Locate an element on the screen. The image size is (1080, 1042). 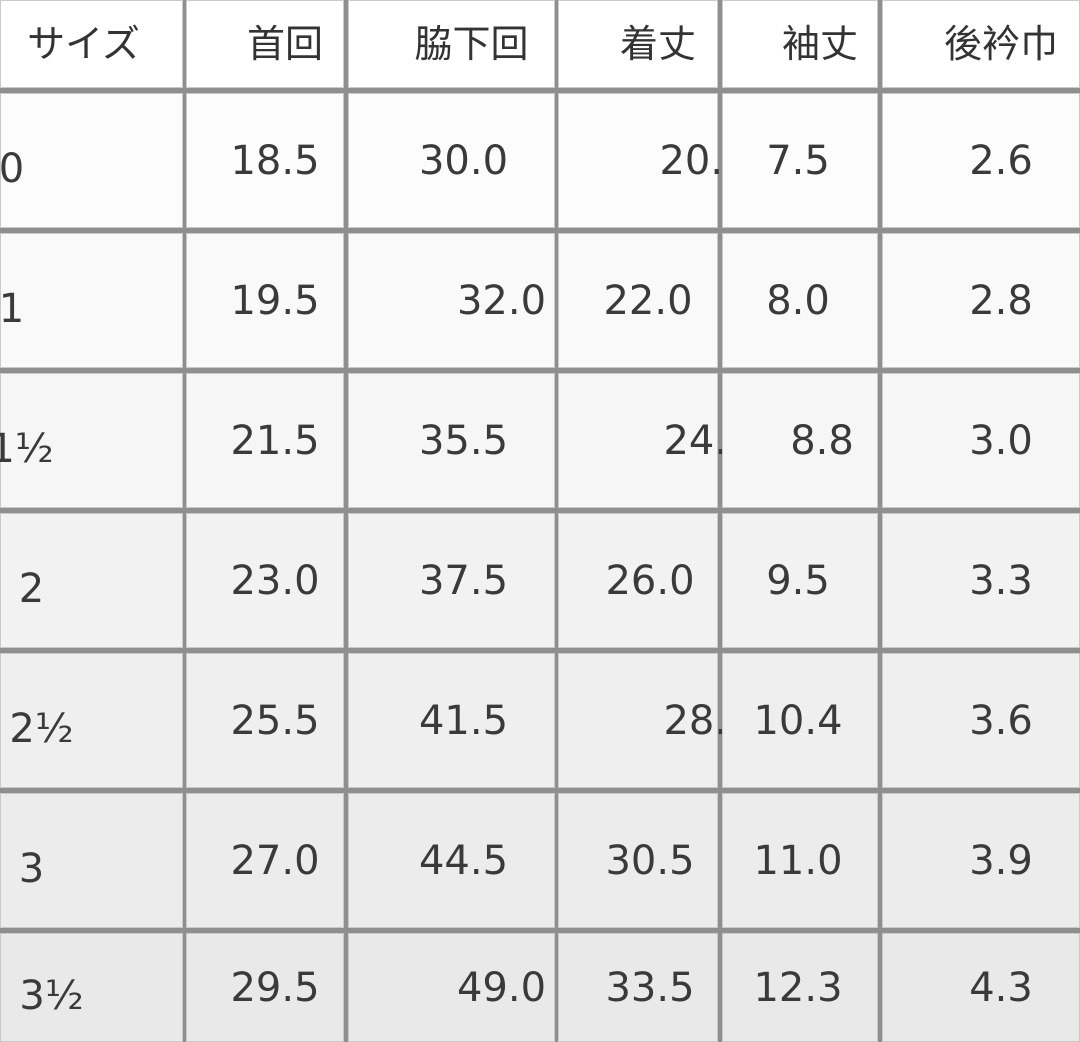
cell-value: 11.0 is located at coordinates (798, 860).